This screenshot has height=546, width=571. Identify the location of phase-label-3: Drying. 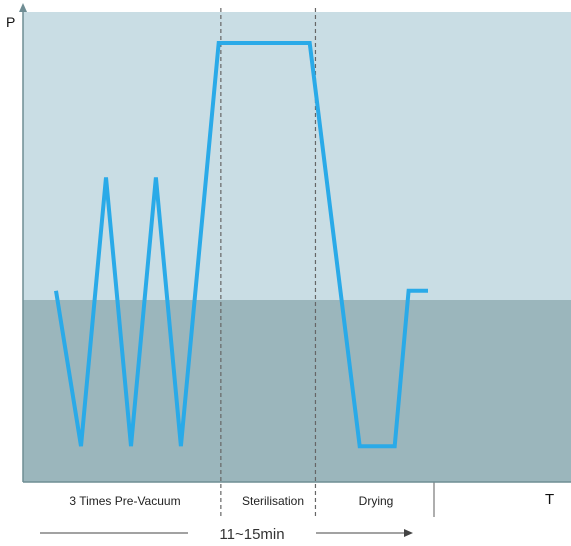
(376, 501).